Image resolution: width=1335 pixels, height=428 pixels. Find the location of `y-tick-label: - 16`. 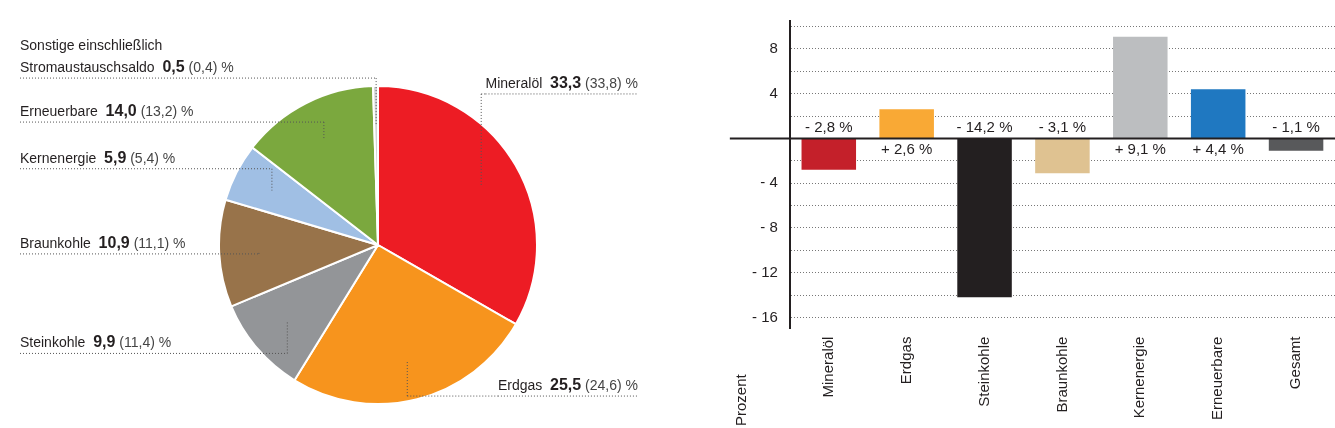

y-tick-label: - 16 is located at coordinates (764, 316).